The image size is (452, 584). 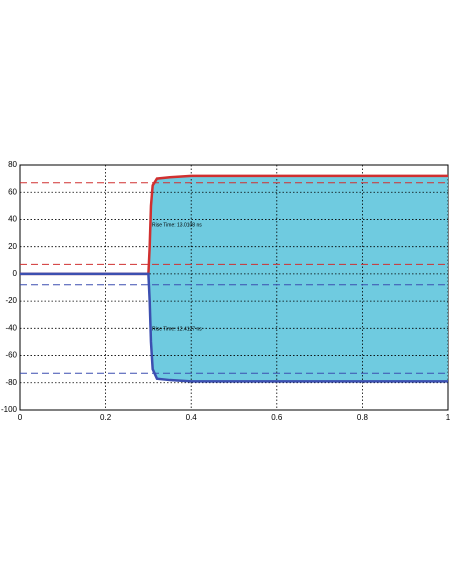 What do you see at coordinates (15, 273) in the screenshot?
I see `y-tick-label: 0` at bounding box center [15, 273].